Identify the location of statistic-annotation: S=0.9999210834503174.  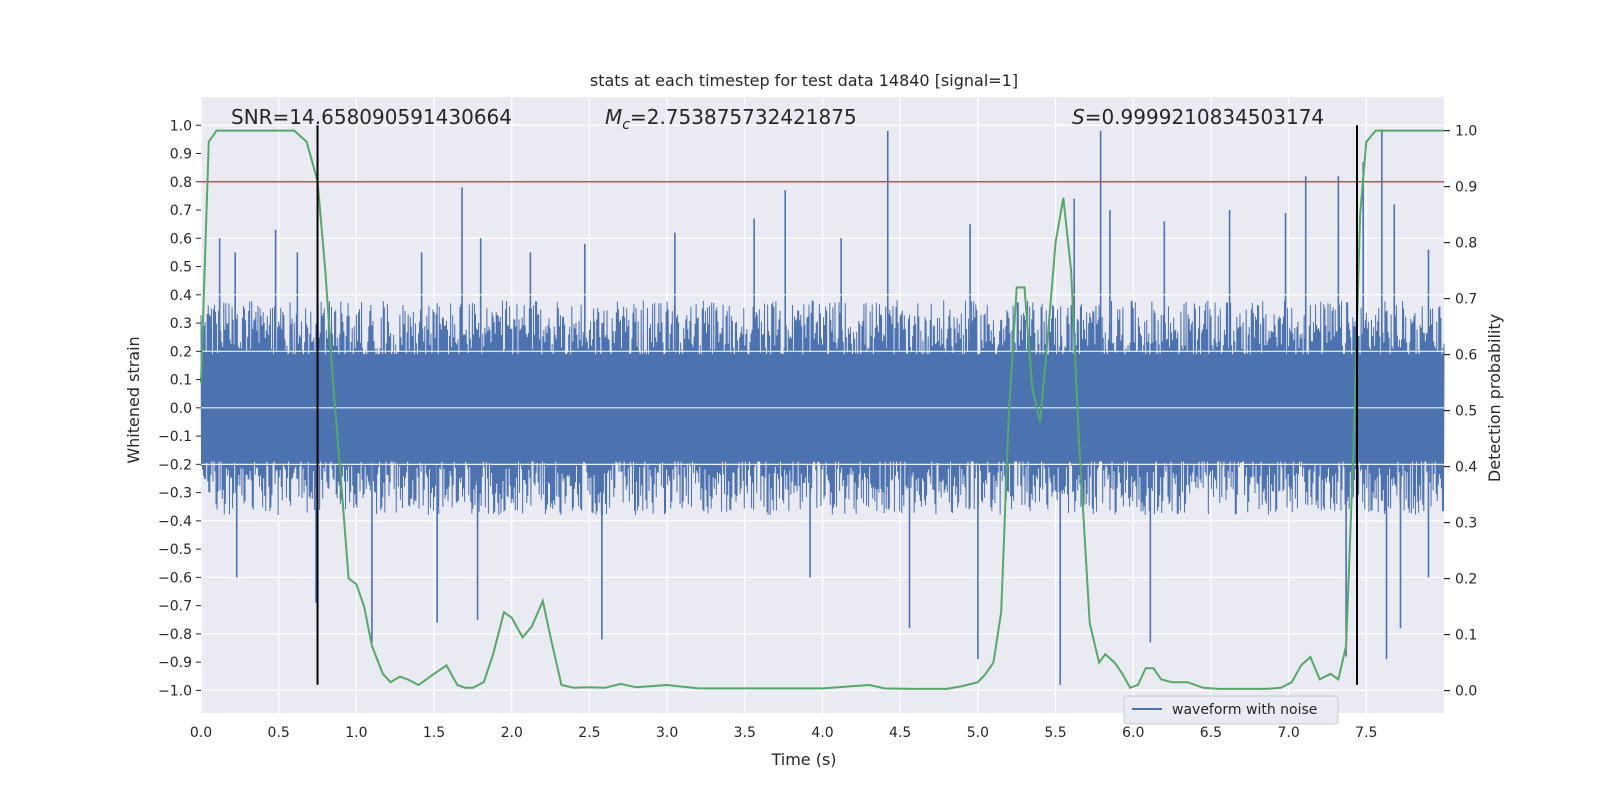
(1198, 117).